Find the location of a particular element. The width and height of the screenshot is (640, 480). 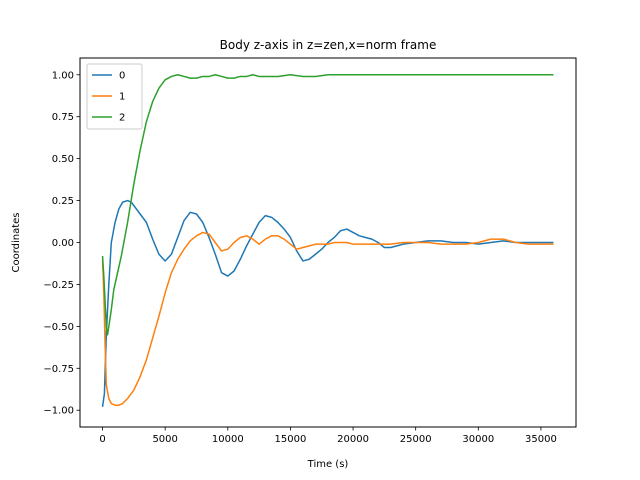

legend-label-0: 0 is located at coordinates (122, 76).